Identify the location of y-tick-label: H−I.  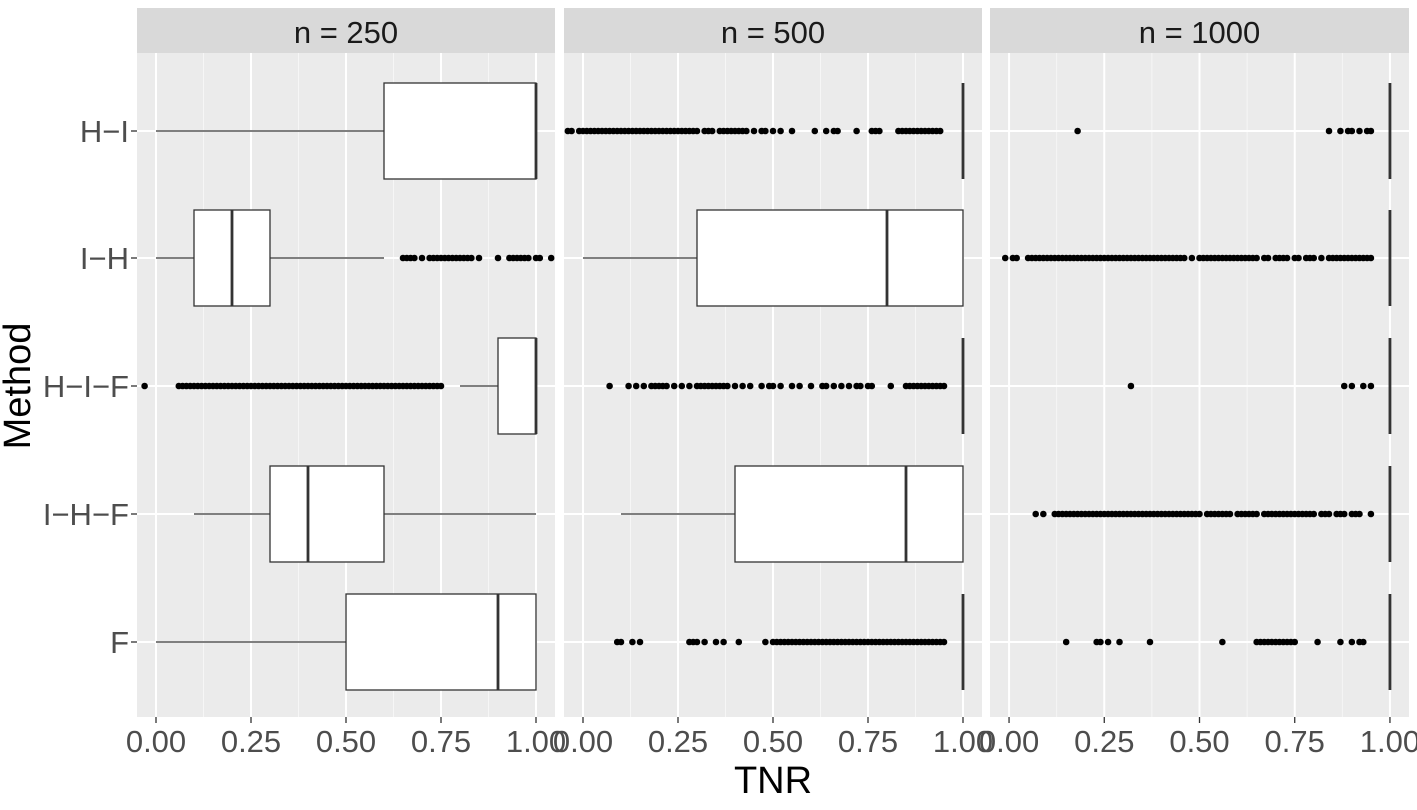
(104, 131).